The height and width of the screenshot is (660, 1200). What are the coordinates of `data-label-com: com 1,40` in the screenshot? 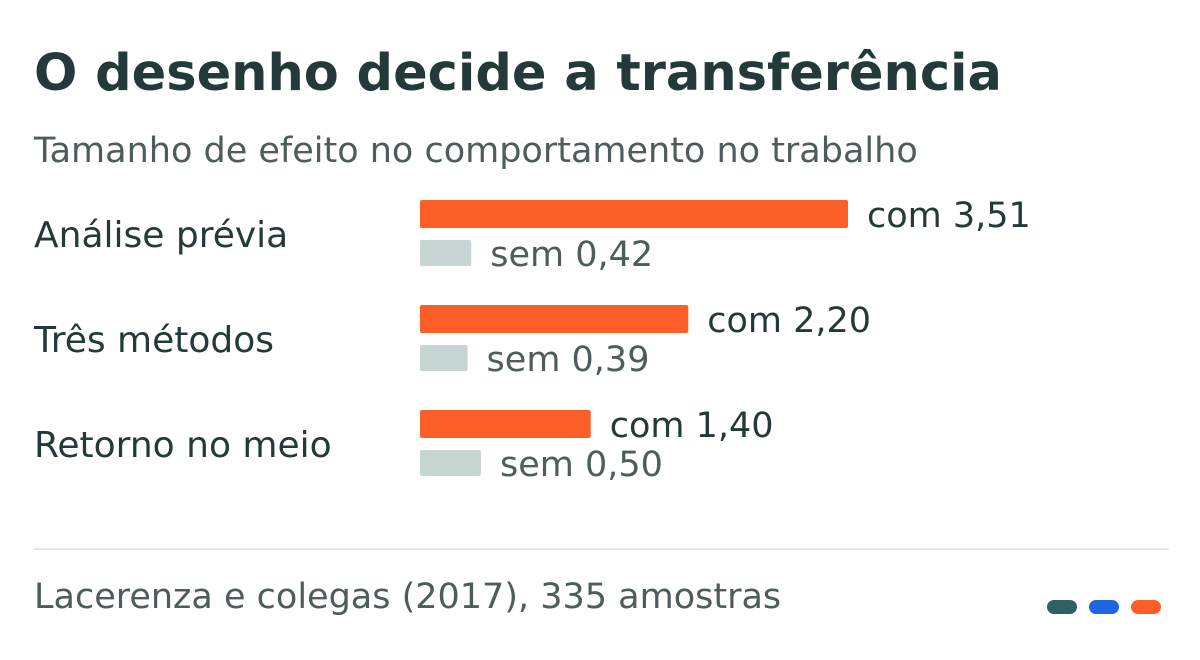 It's located at (692, 426).